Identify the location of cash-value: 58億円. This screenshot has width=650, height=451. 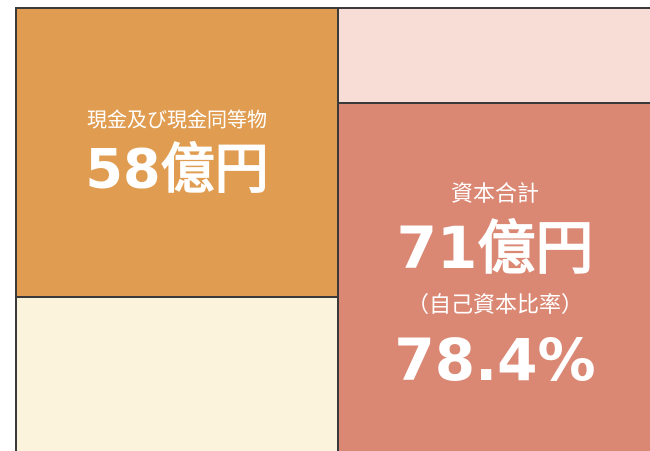
(176, 169).